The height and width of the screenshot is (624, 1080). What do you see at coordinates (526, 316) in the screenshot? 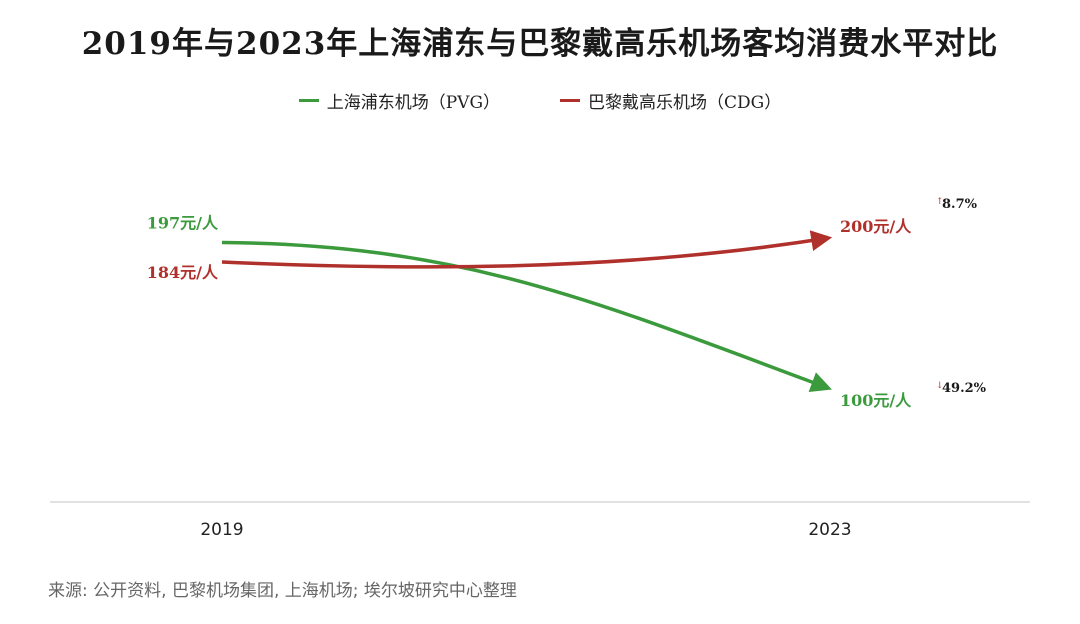
I see `series-line-pvg` at bounding box center [526, 316].